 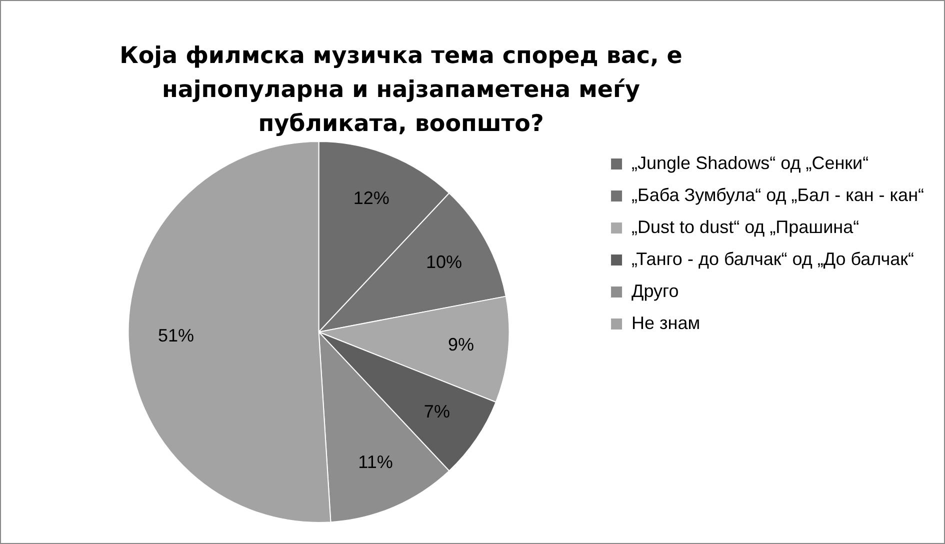 What do you see at coordinates (401, 90) in the screenshot?
I see `chart-title: Која филмска музичка тема според вас, е најпопуларна и најзапаметена меѓу публиката, воопшто?` at bounding box center [401, 90].